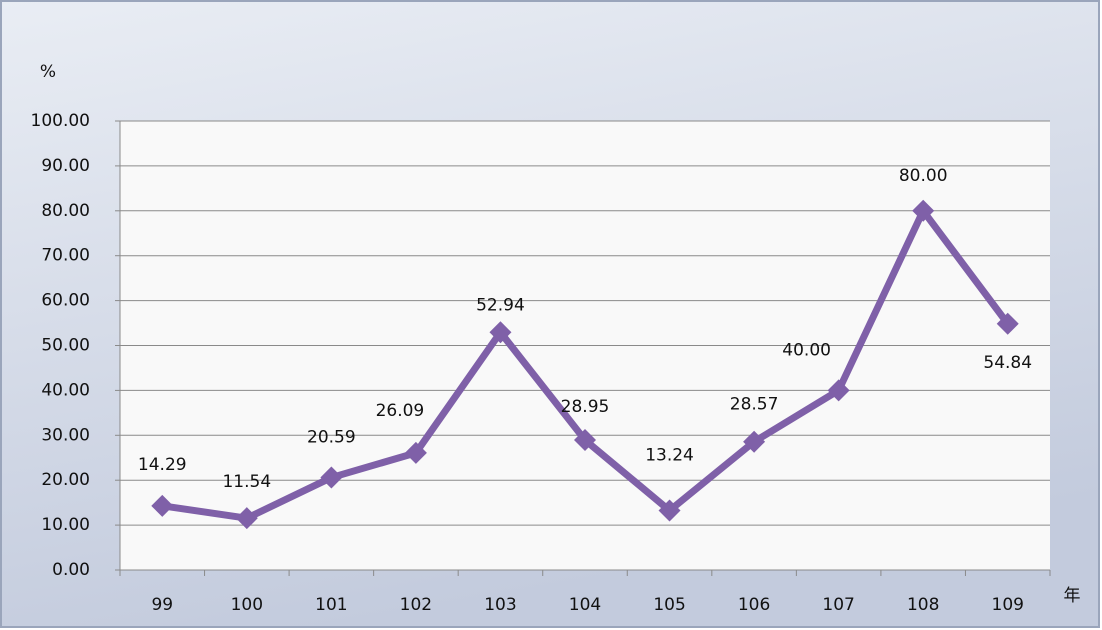 The height and width of the screenshot is (630, 1102). I want to click on y-tick-label: 0.00, so click(71, 570).